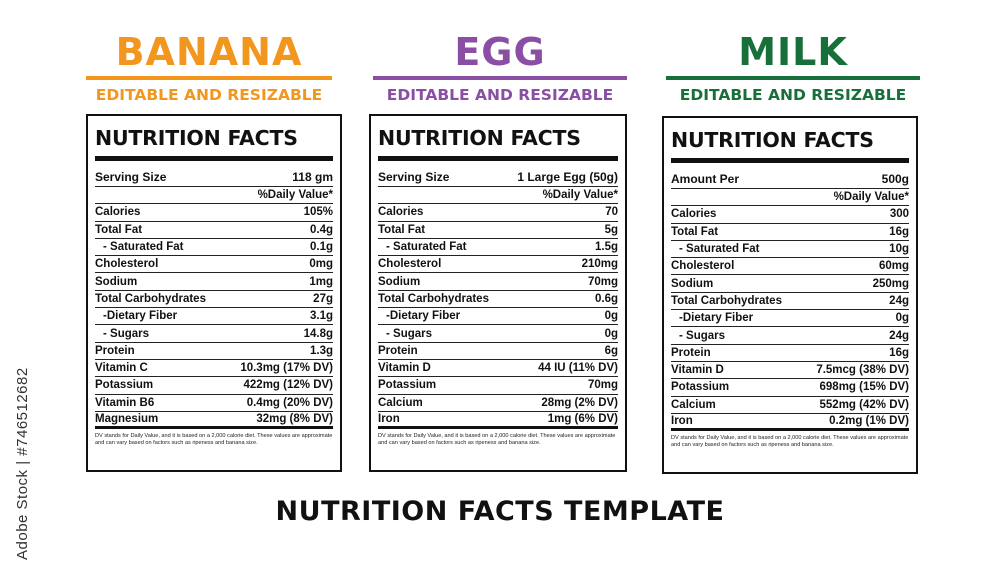 This screenshot has width=1000, height=568. What do you see at coordinates (323, 298) in the screenshot?
I see `nutrient-value: 27g` at bounding box center [323, 298].